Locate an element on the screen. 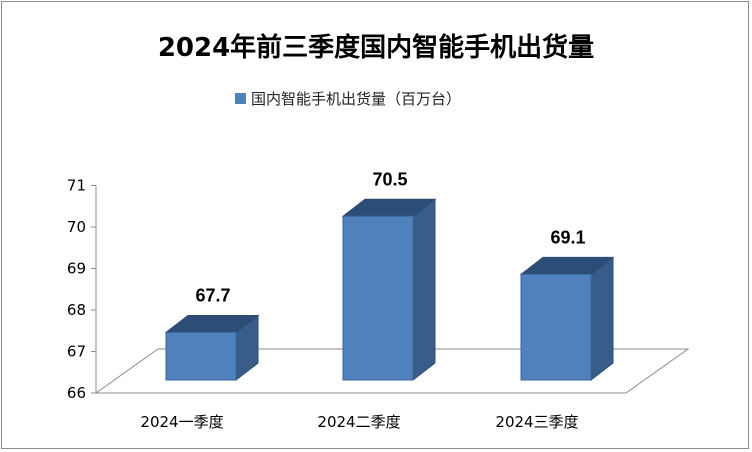  chart-floor is located at coordinates (392, 371).